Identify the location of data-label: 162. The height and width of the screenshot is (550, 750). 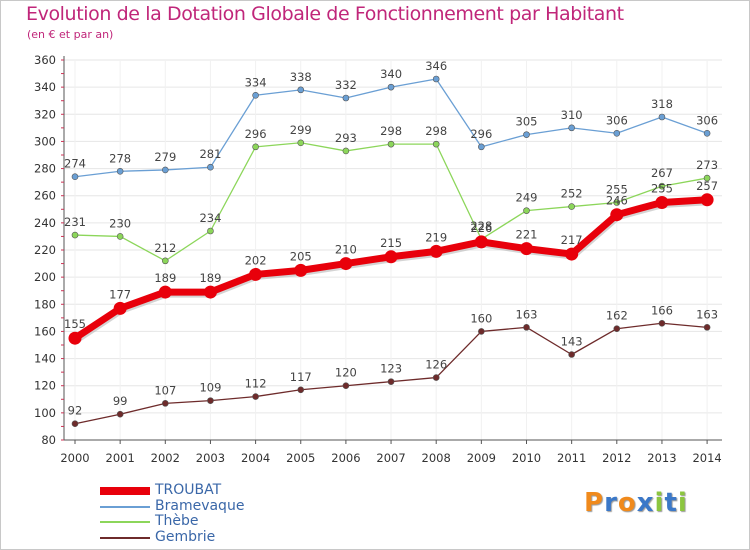
(617, 316).